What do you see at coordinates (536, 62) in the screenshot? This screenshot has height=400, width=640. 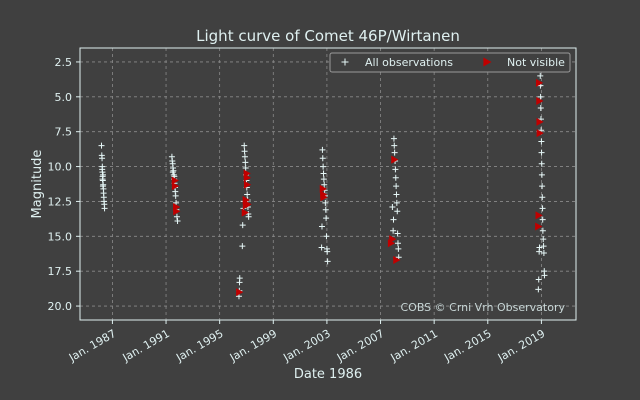 I see `legend-label-not-visible: Not visible` at bounding box center [536, 62].